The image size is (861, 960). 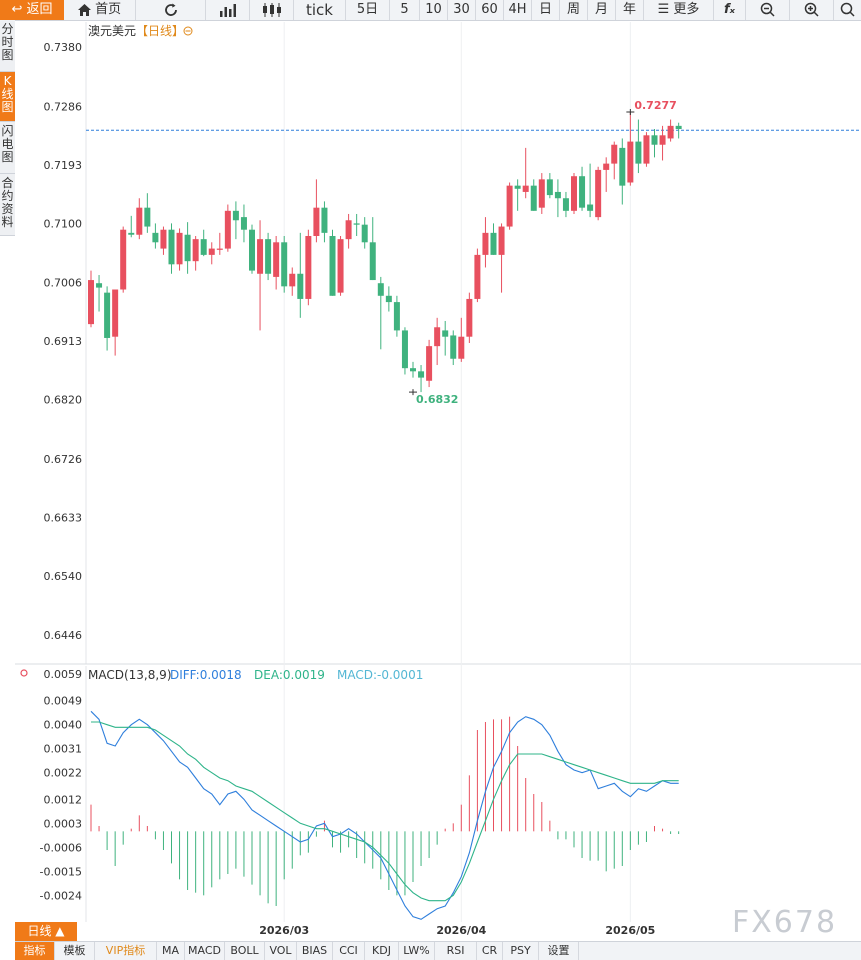 I want to click on period-10-button: 10, so click(x=434, y=10).